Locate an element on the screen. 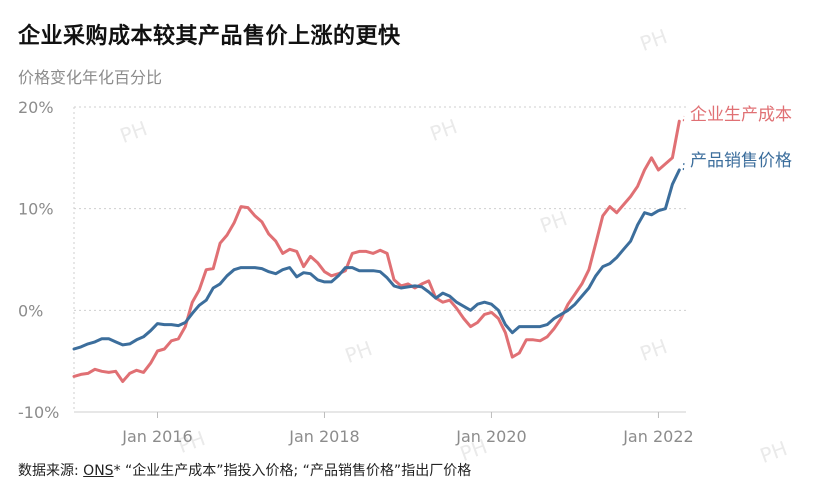 This screenshot has height=500, width=818. y-tick-label: -10% is located at coordinates (38, 412).